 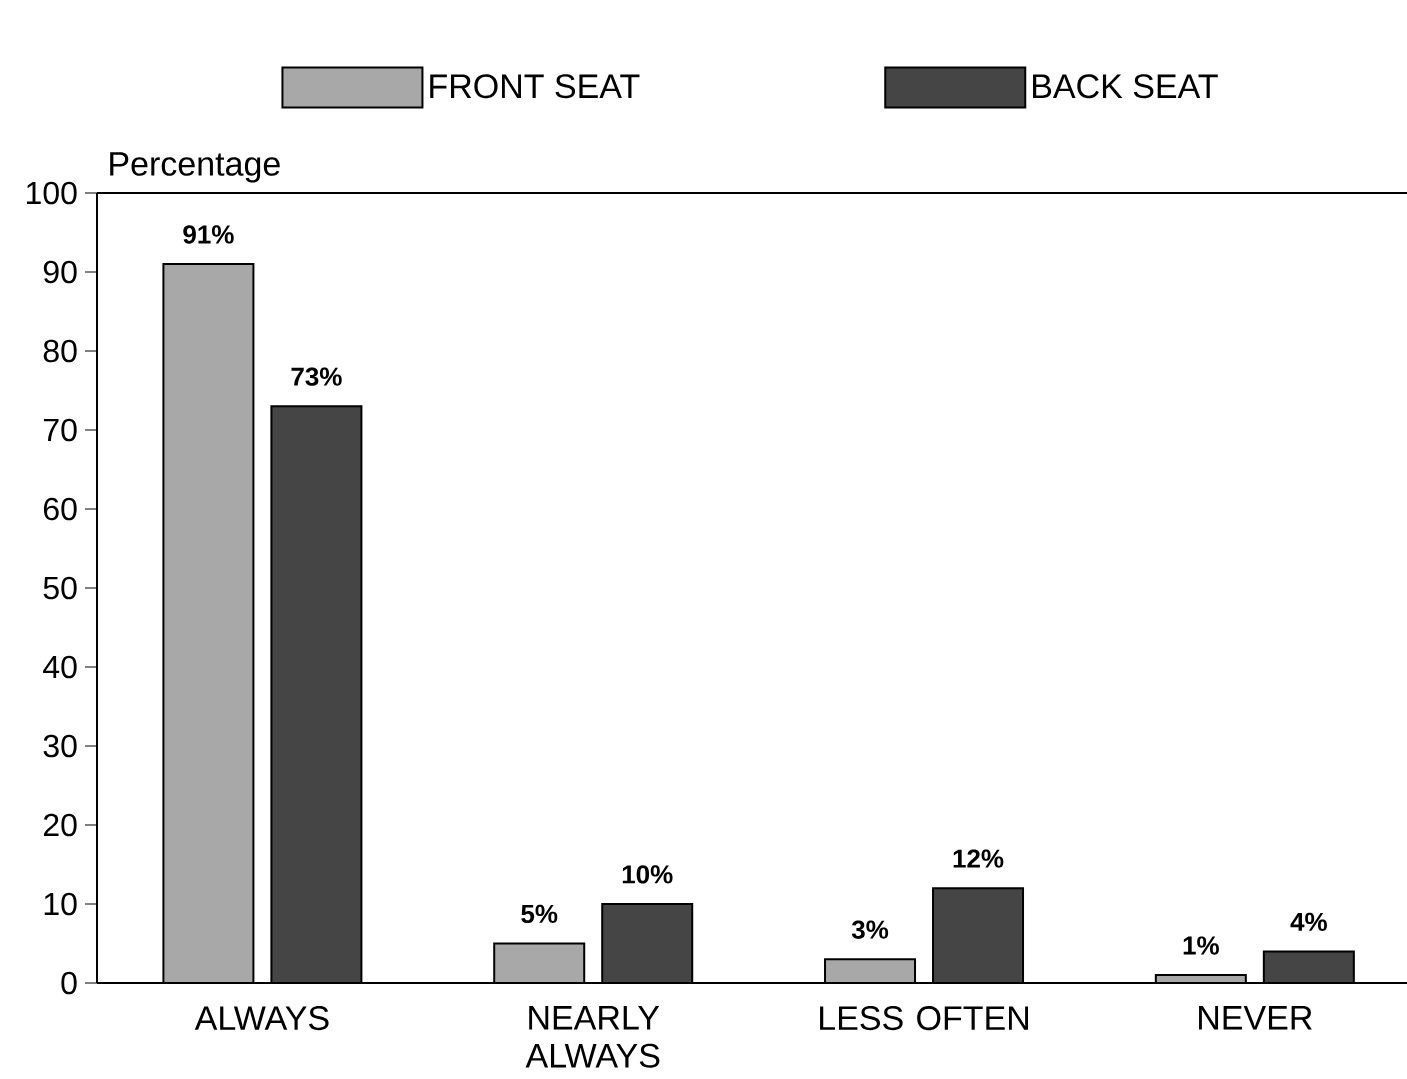 I want to click on y-tick-label: 20, so click(x=60, y=825).